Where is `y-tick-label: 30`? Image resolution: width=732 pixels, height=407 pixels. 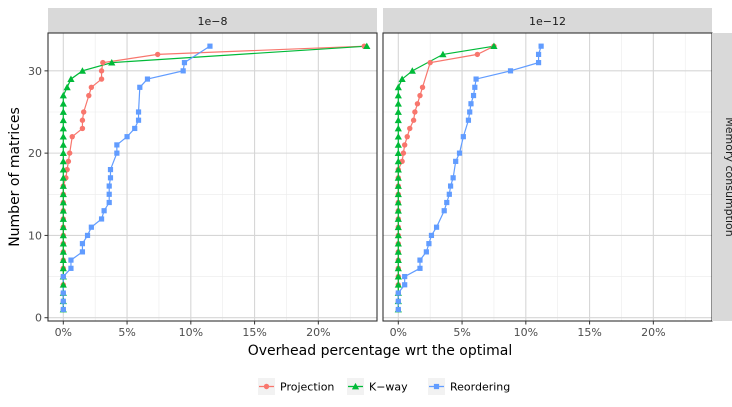 y-tick-label: 30 is located at coordinates (35, 71).